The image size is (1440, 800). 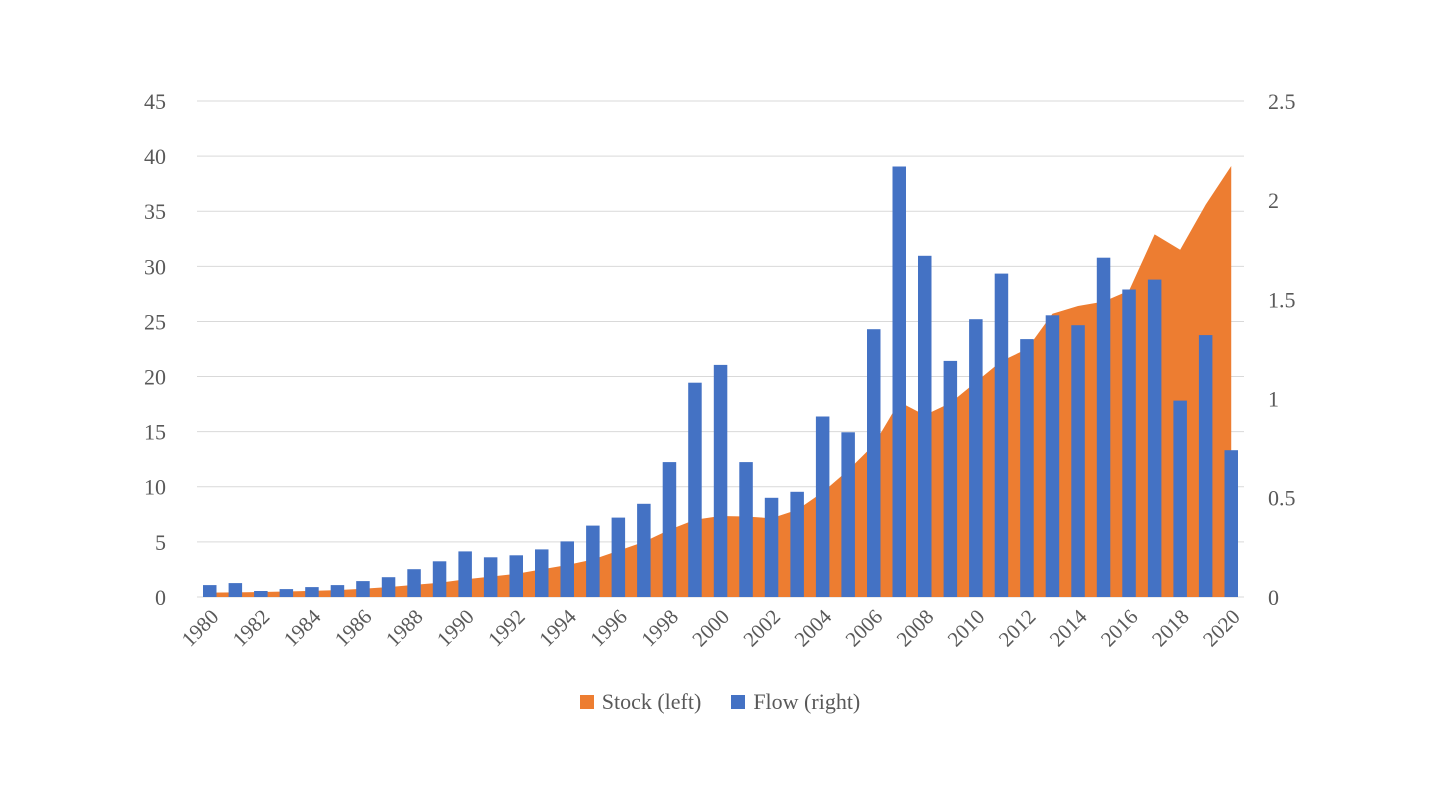 I want to click on flow-bar-2008, so click(x=925, y=426).